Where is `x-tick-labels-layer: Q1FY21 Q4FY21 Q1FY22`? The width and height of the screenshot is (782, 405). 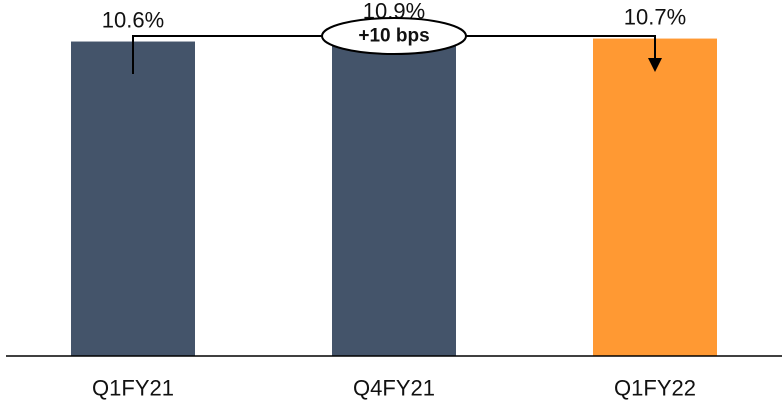 x-tick-labels-layer: Q1FY21 Q4FY21 Q1FY22 is located at coordinates (394, 388).